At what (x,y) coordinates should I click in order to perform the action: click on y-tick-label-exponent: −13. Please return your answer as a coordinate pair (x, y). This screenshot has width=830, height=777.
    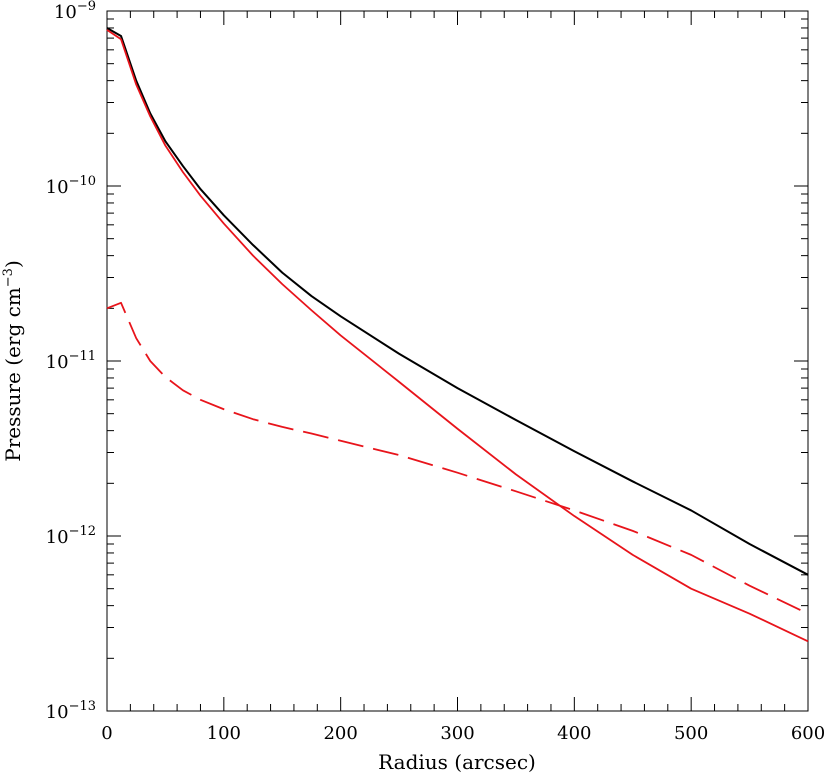
    Looking at the image, I should click on (82, 706).